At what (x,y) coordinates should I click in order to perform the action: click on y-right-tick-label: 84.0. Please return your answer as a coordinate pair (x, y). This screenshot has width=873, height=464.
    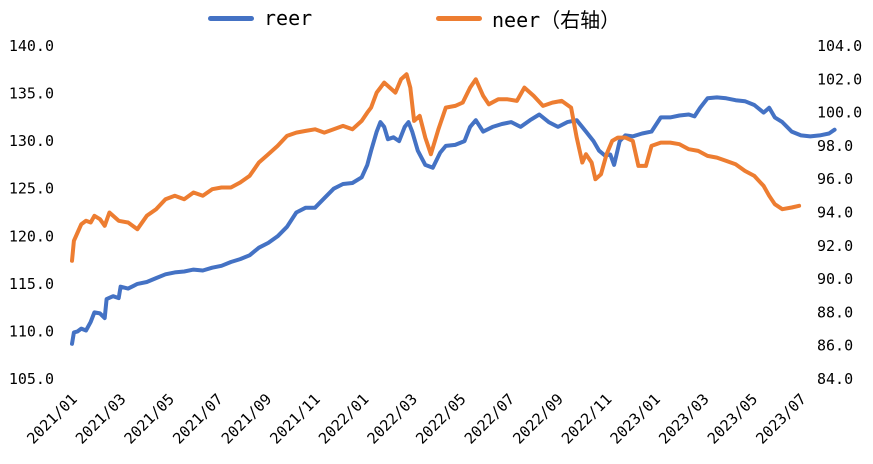
    Looking at the image, I should click on (835, 379).